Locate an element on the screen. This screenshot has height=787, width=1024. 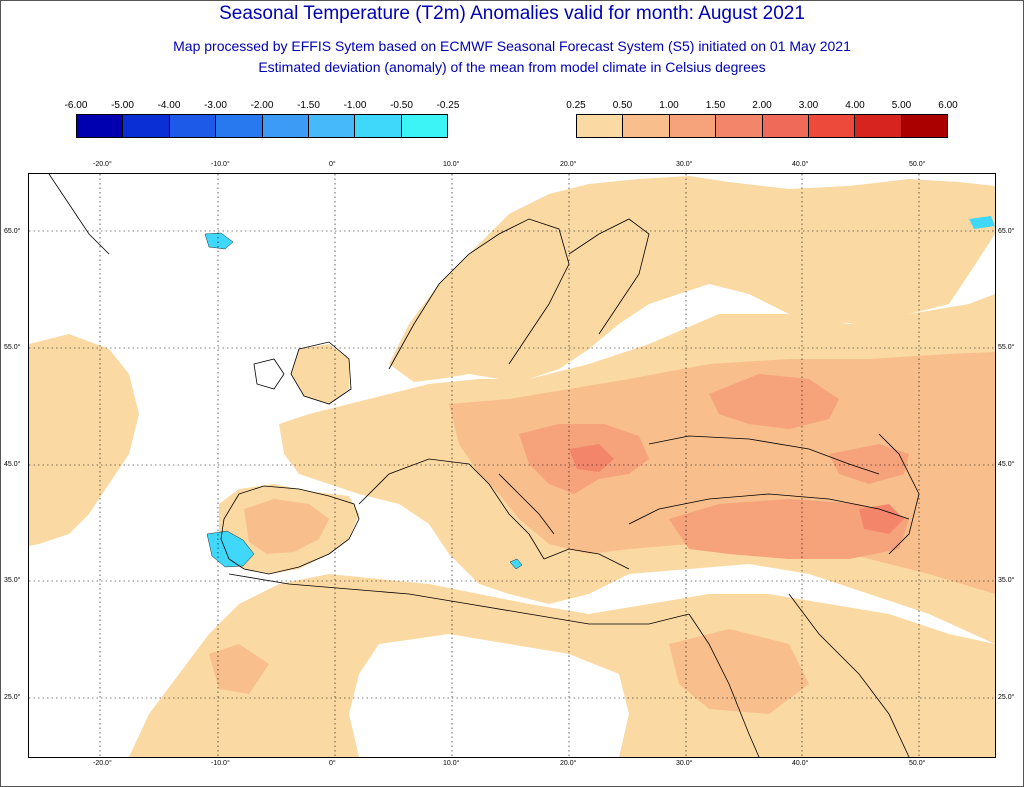
lon-label-bottom: 0° is located at coordinates (332, 763).